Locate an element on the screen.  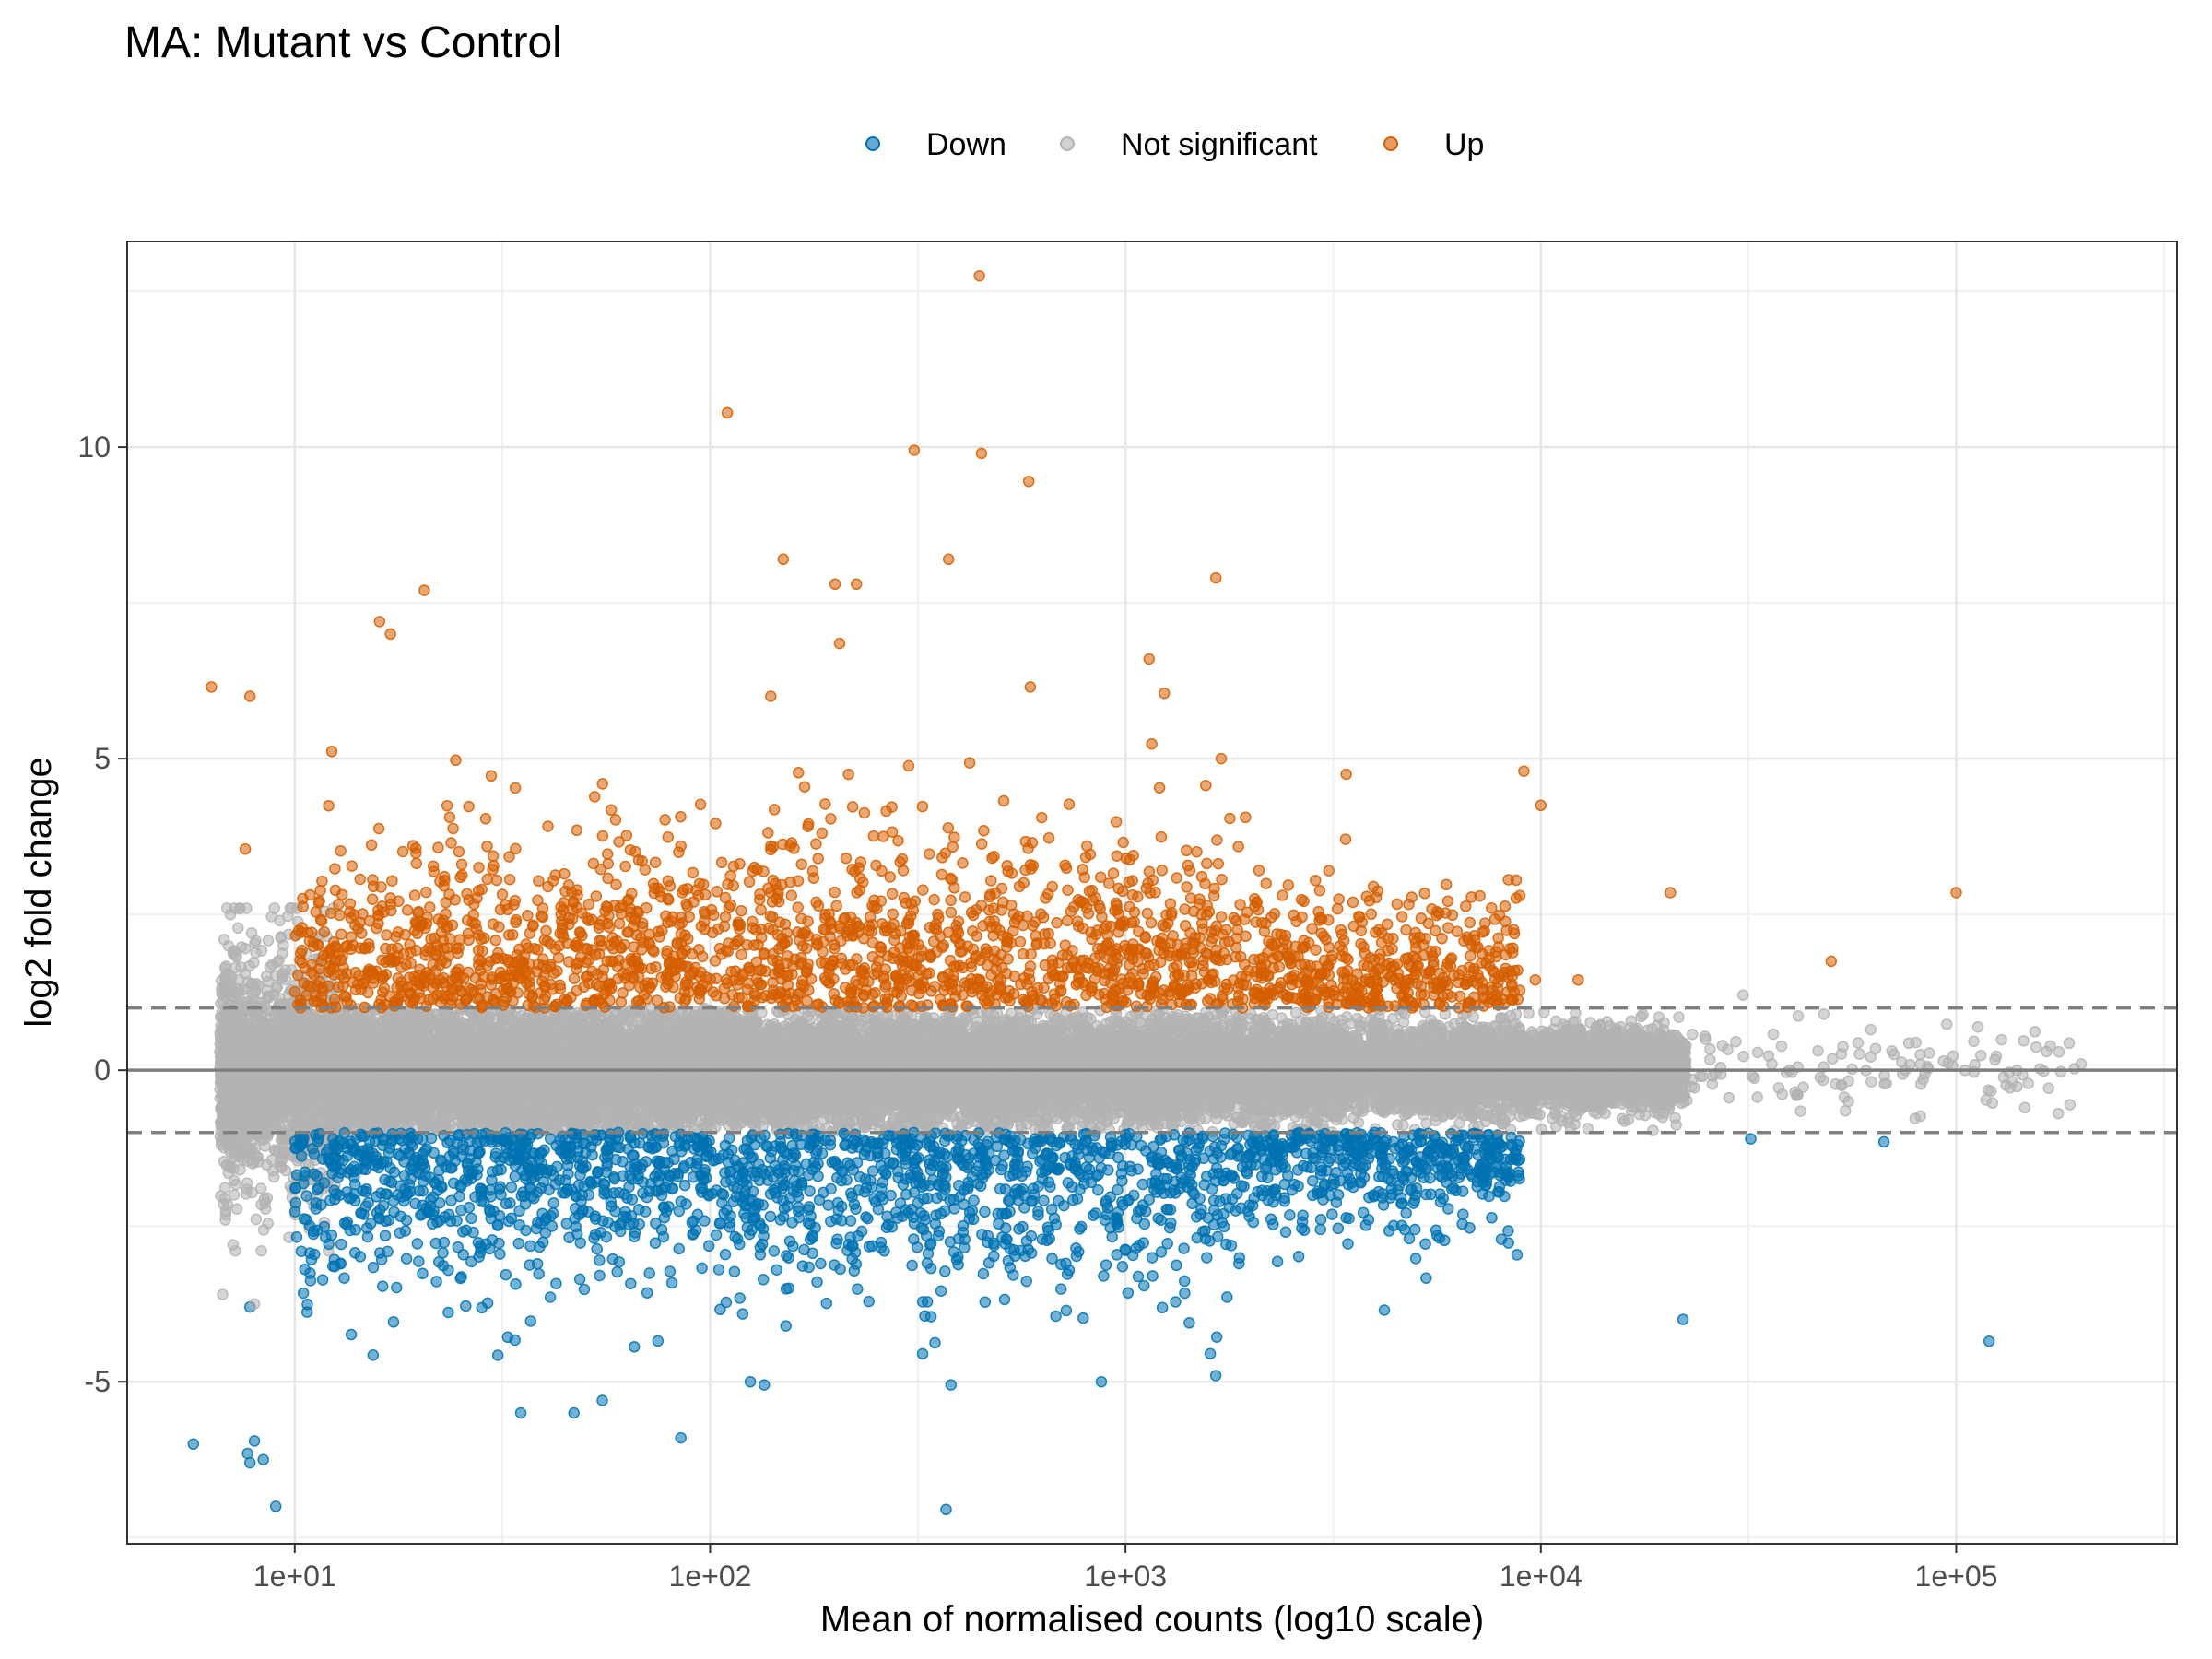
legend-label-not-significant: Not significant is located at coordinates (1219, 144).